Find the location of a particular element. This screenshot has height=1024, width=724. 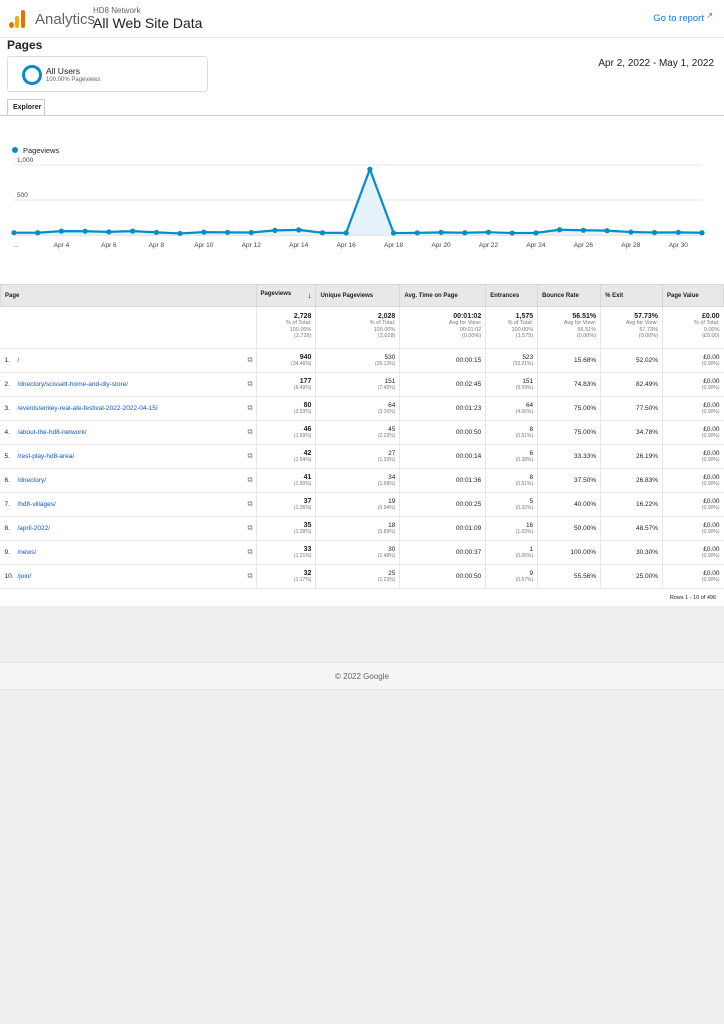

totals-sub-label: 100.00% is located at coordinates (522, 329).